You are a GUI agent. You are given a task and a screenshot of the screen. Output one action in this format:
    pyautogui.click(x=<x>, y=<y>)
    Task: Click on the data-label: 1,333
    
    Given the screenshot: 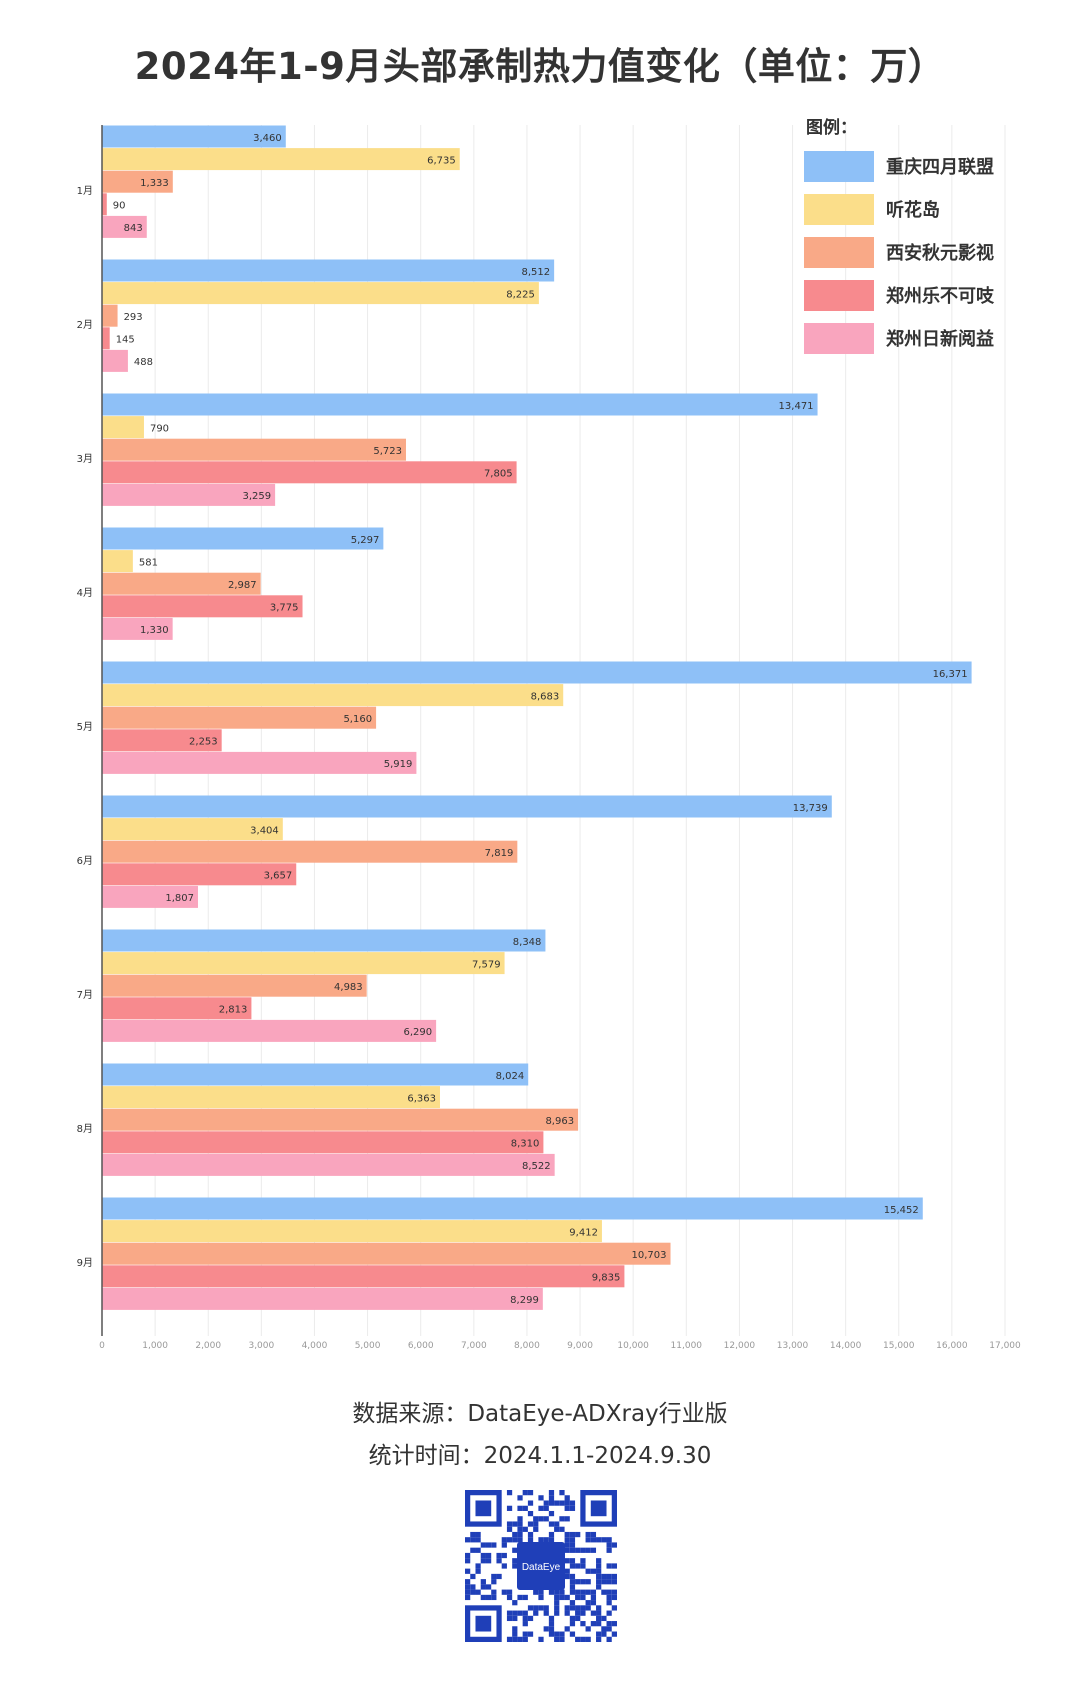 What is the action you would take?
    pyautogui.click(x=154, y=183)
    